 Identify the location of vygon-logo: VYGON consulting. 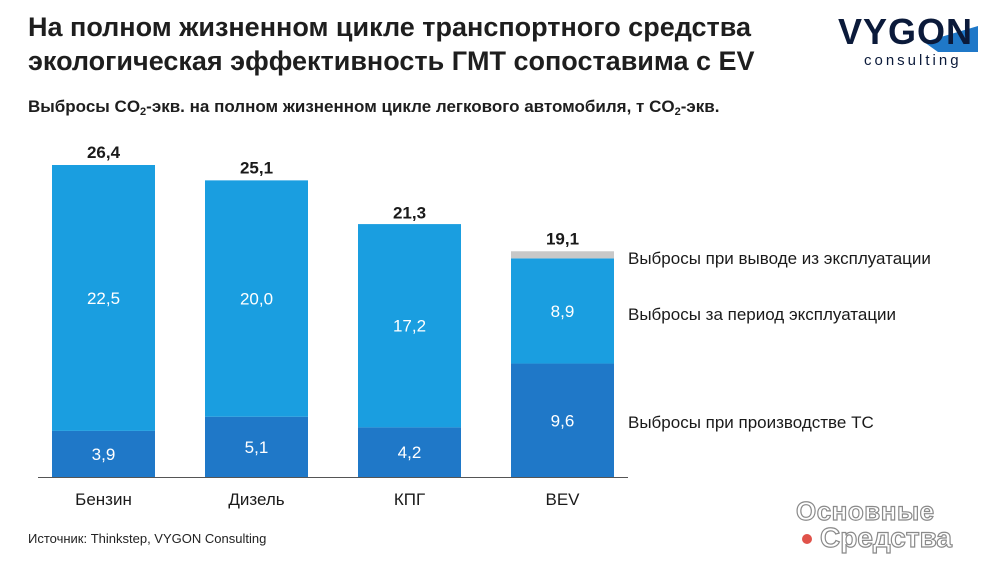
(908, 42).